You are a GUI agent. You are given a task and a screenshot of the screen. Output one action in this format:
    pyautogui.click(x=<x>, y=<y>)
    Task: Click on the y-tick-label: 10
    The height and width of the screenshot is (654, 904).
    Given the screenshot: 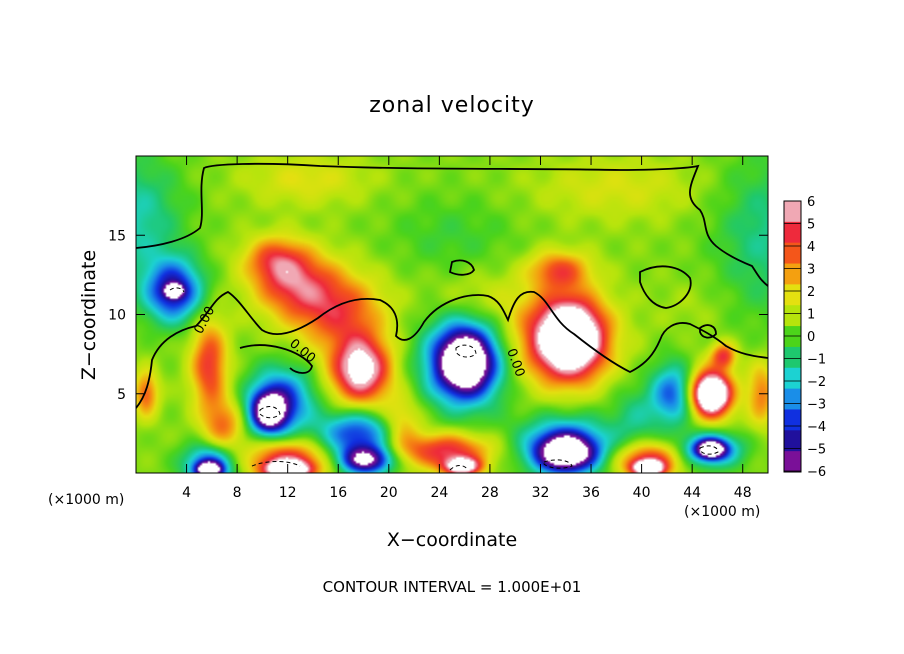 What is the action you would take?
    pyautogui.click(x=117, y=316)
    